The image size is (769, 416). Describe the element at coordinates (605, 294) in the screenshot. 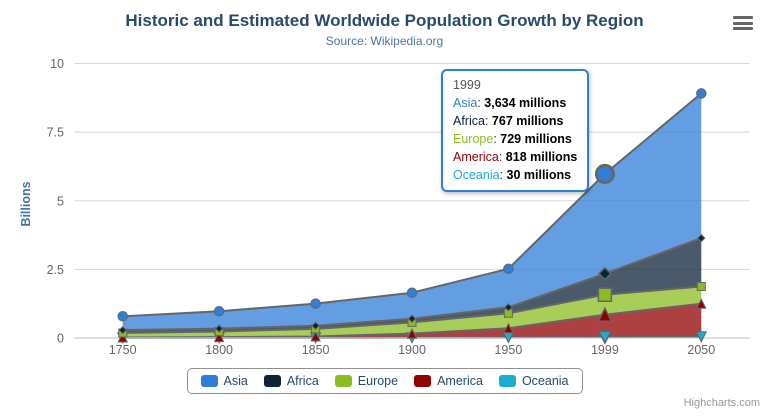

I see `marker-europe-1999` at that location.